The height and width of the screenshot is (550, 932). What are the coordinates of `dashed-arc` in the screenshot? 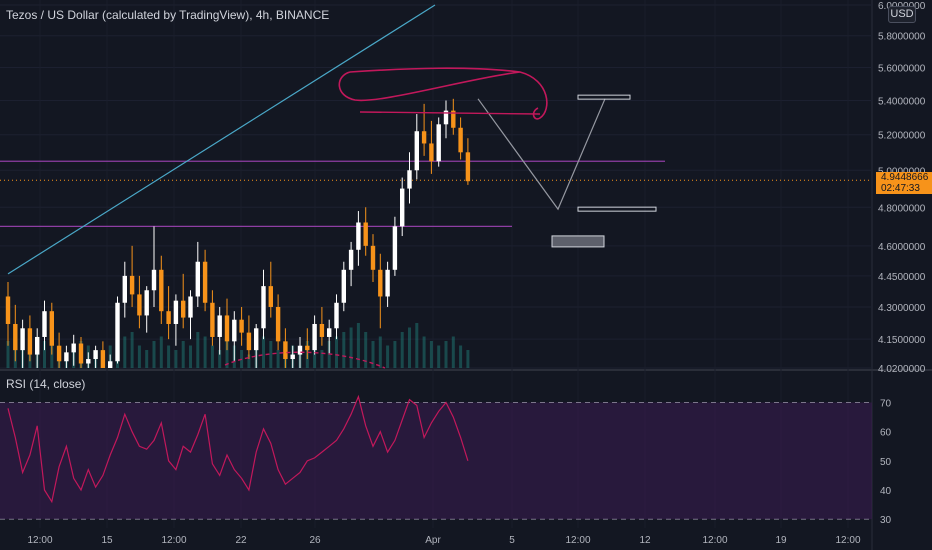 It's located at (305, 360).